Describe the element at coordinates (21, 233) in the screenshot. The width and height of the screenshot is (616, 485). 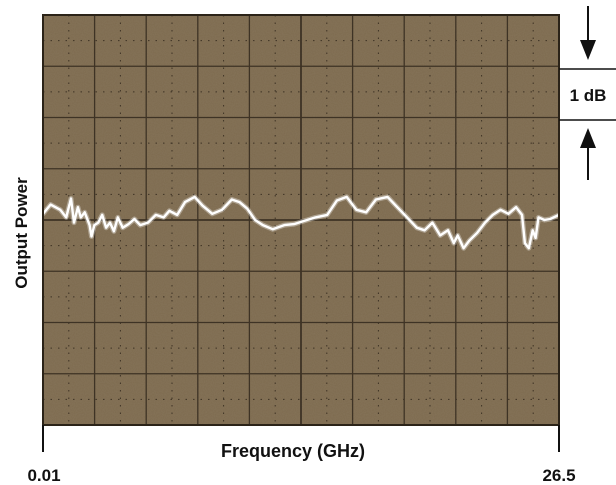
I see `y-axis-label: Output Power` at that location.